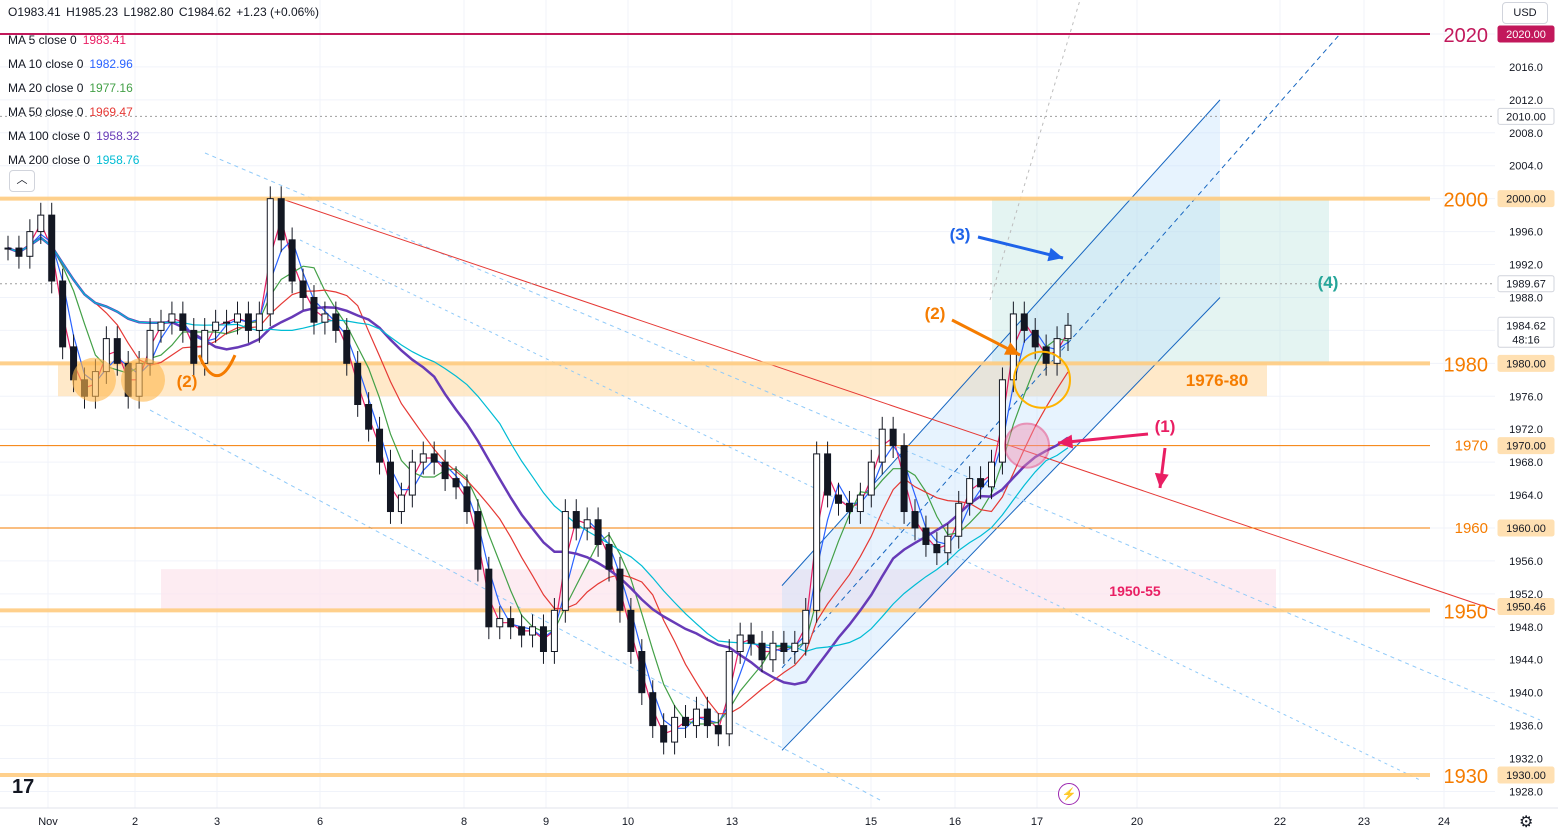 Image resolution: width=1558 pixels, height=836 pixels. I want to click on flash-icon: ⚡, so click(1069, 794).